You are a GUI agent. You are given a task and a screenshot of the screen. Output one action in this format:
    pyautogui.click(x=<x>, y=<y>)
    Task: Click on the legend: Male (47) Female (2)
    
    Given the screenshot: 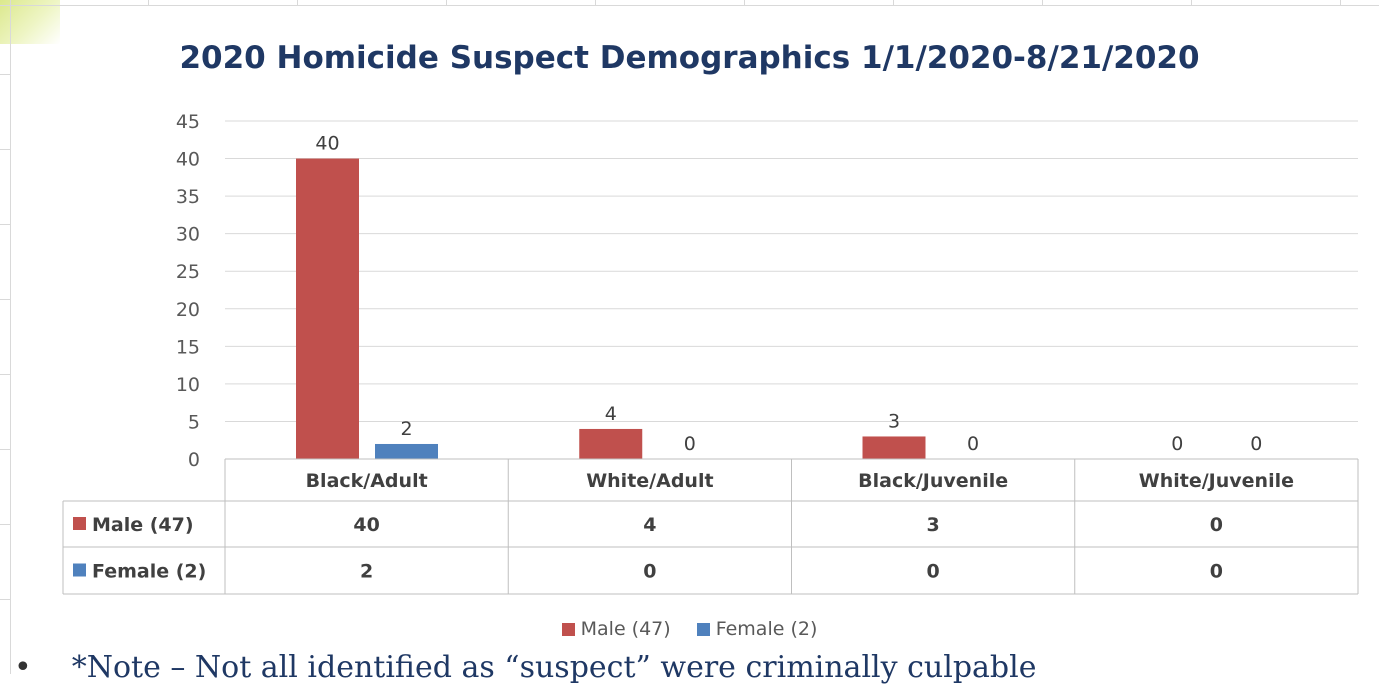 What is the action you would take?
    pyautogui.click(x=689, y=629)
    